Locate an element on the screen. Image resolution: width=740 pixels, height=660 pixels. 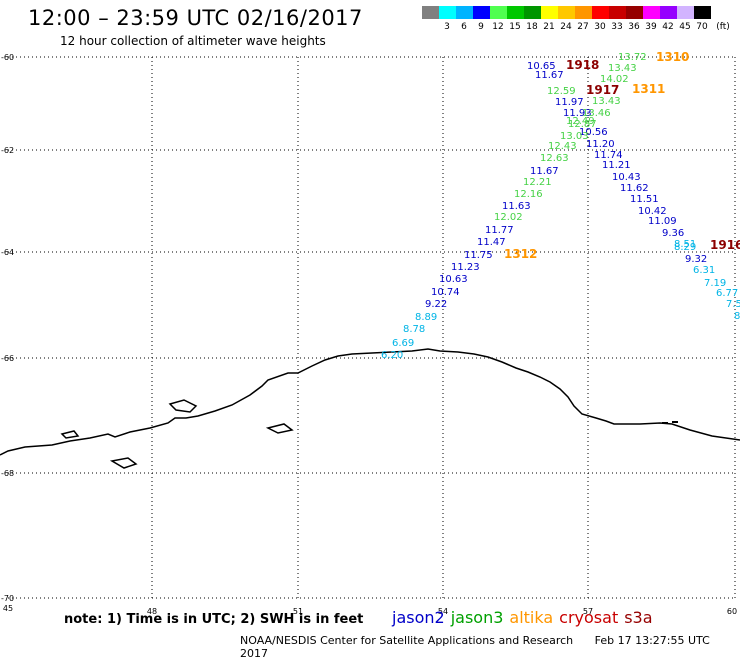
pass-id-label: 1918 is located at coordinates (582, 65).